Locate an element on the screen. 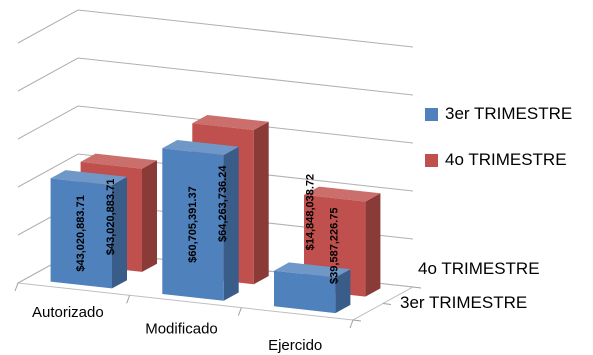 The height and width of the screenshot is (355, 593). bar-3er-modificado is located at coordinates (200, 220).